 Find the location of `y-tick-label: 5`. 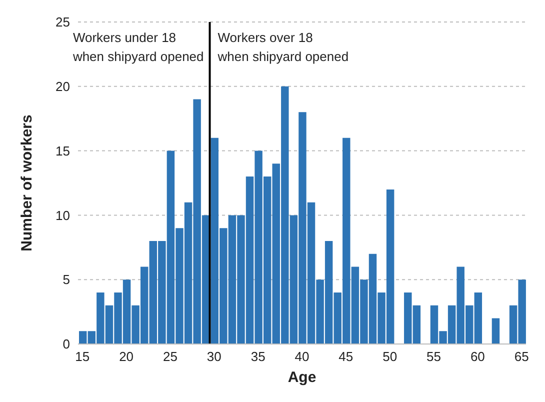

y-tick-label: 5 is located at coordinates (66, 280).